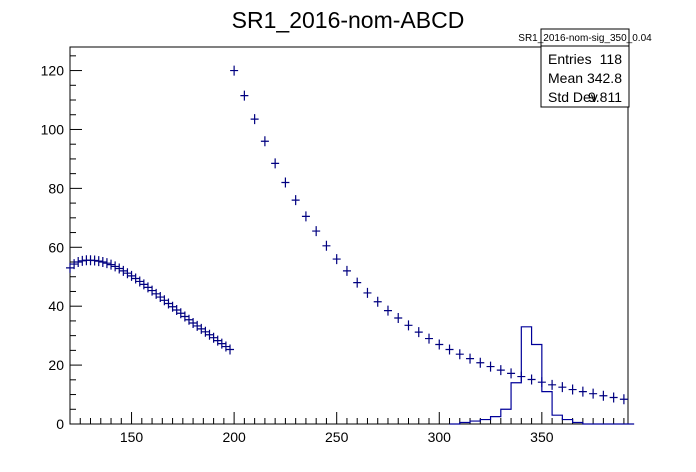 This screenshot has width=696, height=472. What do you see at coordinates (565, 78) in the screenshot?
I see `stats-label-mean: Mean` at bounding box center [565, 78].